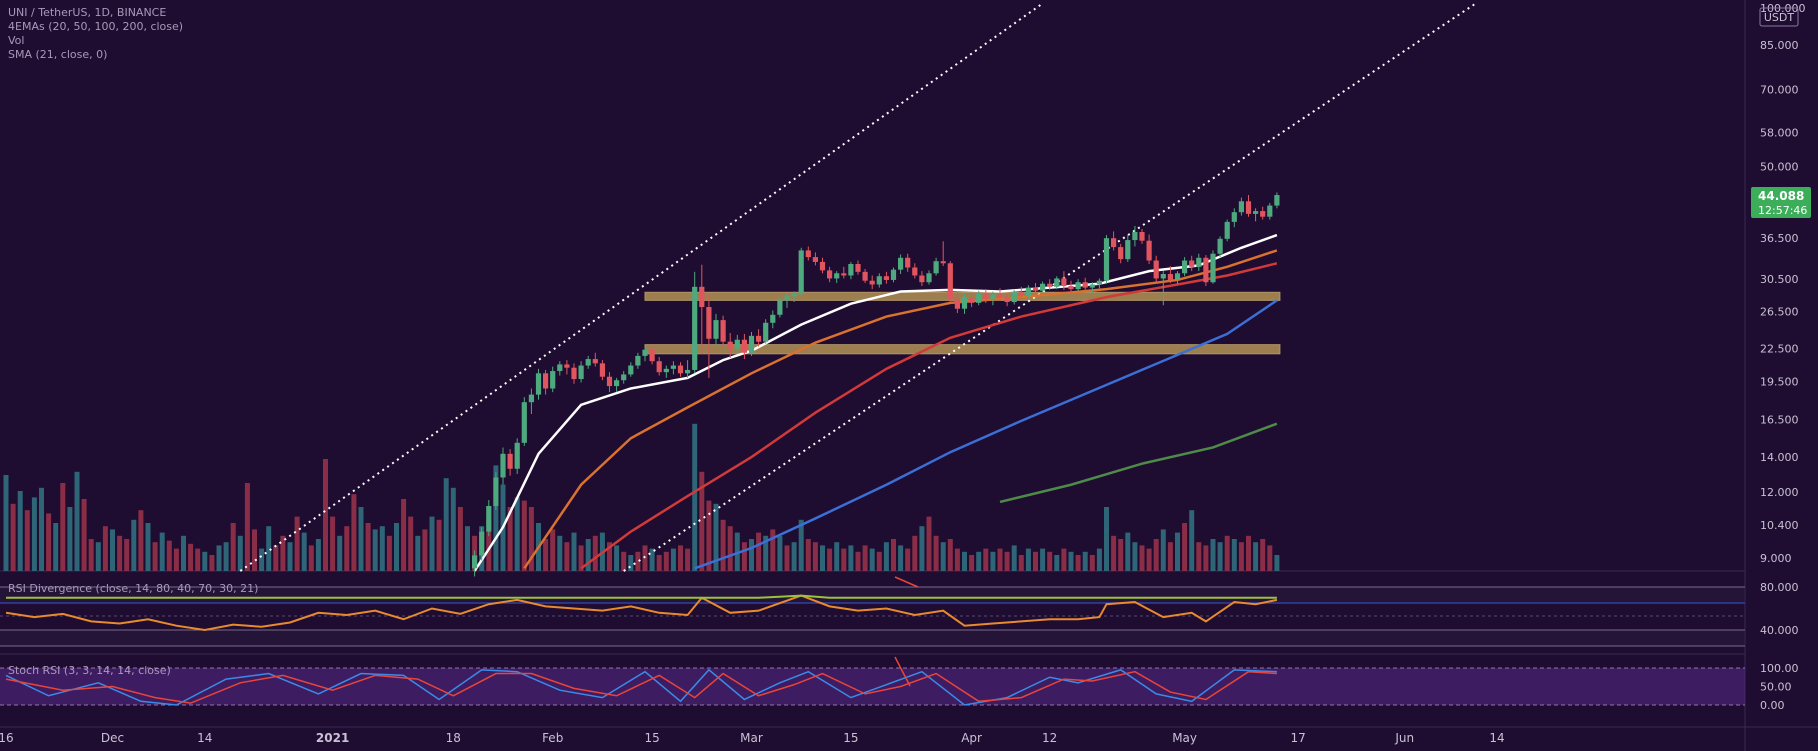 This screenshot has width=1818, height=751. Describe the element at coordinates (89, 670) in the screenshot. I see `stoch-legend: Stoch RSI (3, 3, 14, 14, close)` at that location.